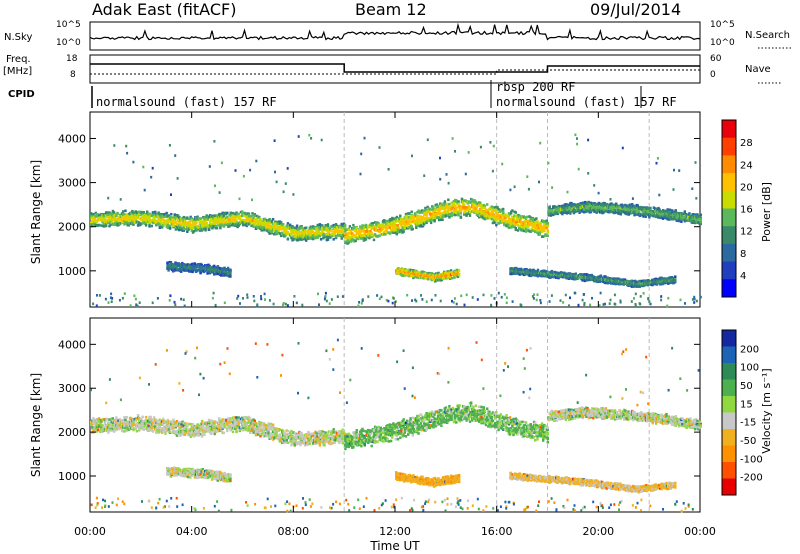 Image resolution: width=800 pixels, height=554 pixels. Describe the element at coordinates (68, 25) in the screenshot. I see `nsky-tick-top: 10^5` at that location.